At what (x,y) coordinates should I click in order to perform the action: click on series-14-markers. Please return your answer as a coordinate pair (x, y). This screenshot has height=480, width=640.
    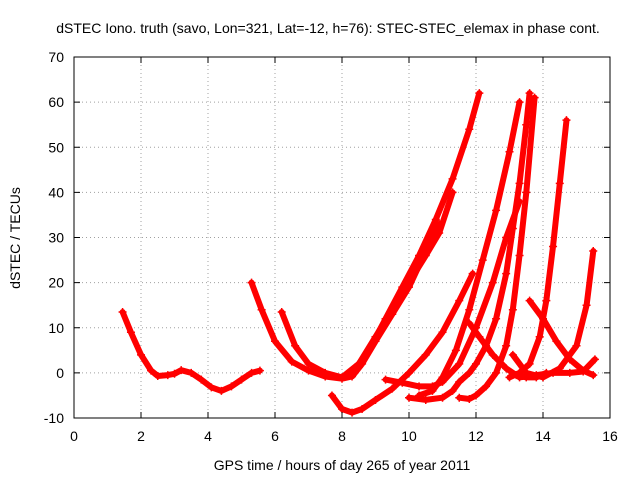
    Looking at the image, I should click on (557, 368).